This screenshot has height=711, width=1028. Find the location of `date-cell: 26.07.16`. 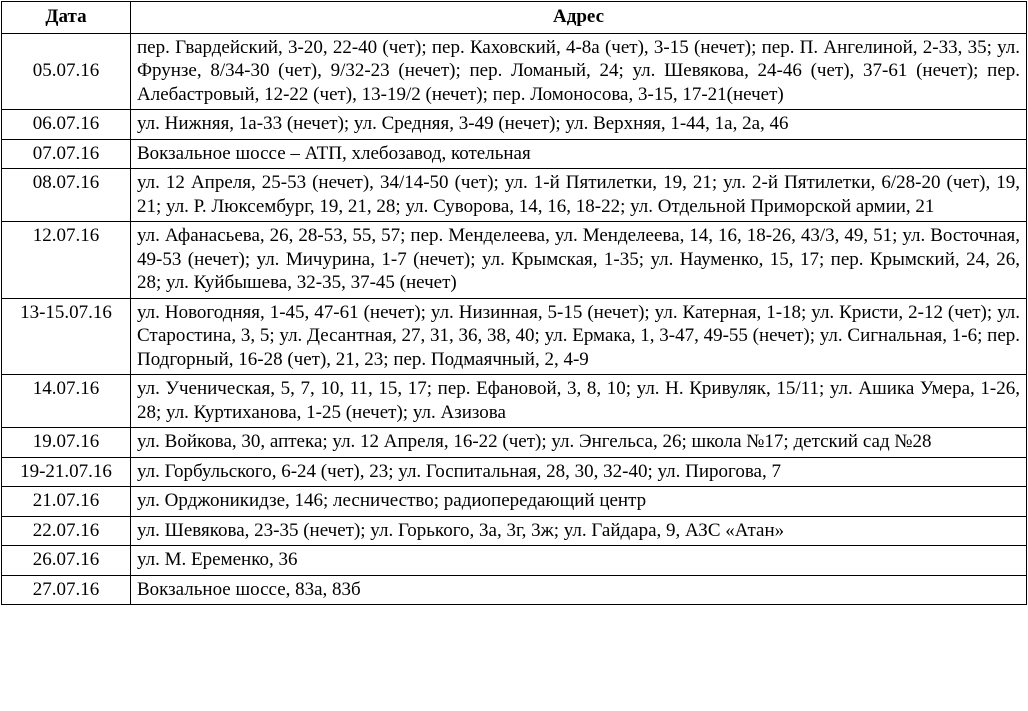

date-cell: 26.07.16 is located at coordinates (66, 560).